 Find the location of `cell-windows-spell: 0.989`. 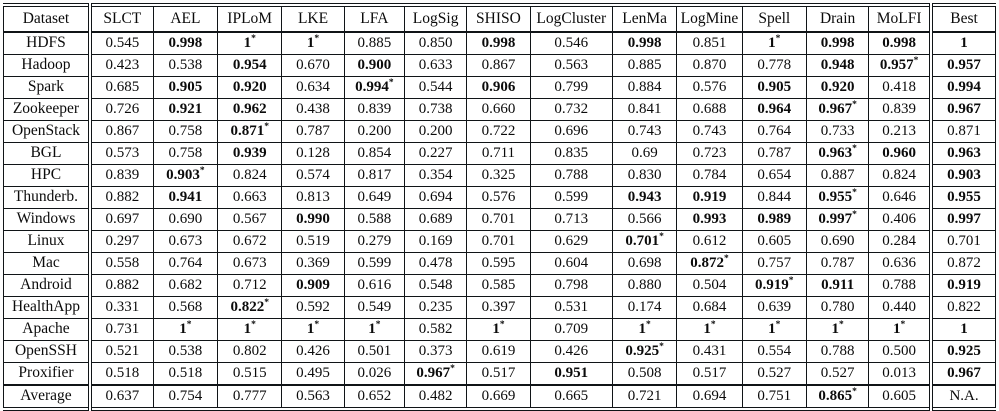

cell-windows-spell: 0.989 is located at coordinates (774, 219).